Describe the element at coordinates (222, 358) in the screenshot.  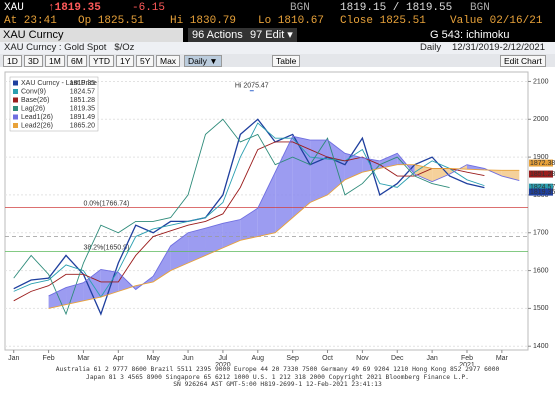
I see `x-tick-label: Jul` at that location.